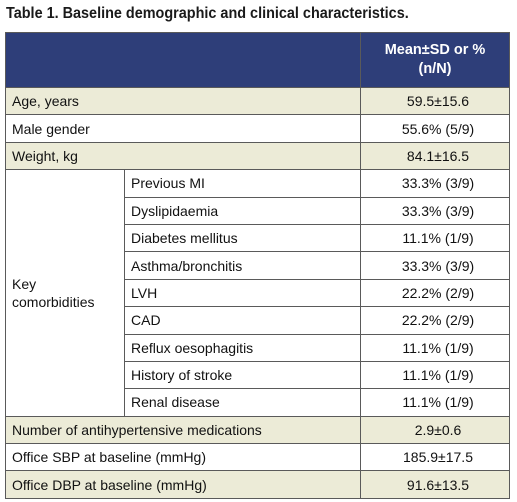 The height and width of the screenshot is (502, 517). What do you see at coordinates (435, 457) in the screenshot?
I see `row-value: 185.9±17.5` at bounding box center [435, 457].